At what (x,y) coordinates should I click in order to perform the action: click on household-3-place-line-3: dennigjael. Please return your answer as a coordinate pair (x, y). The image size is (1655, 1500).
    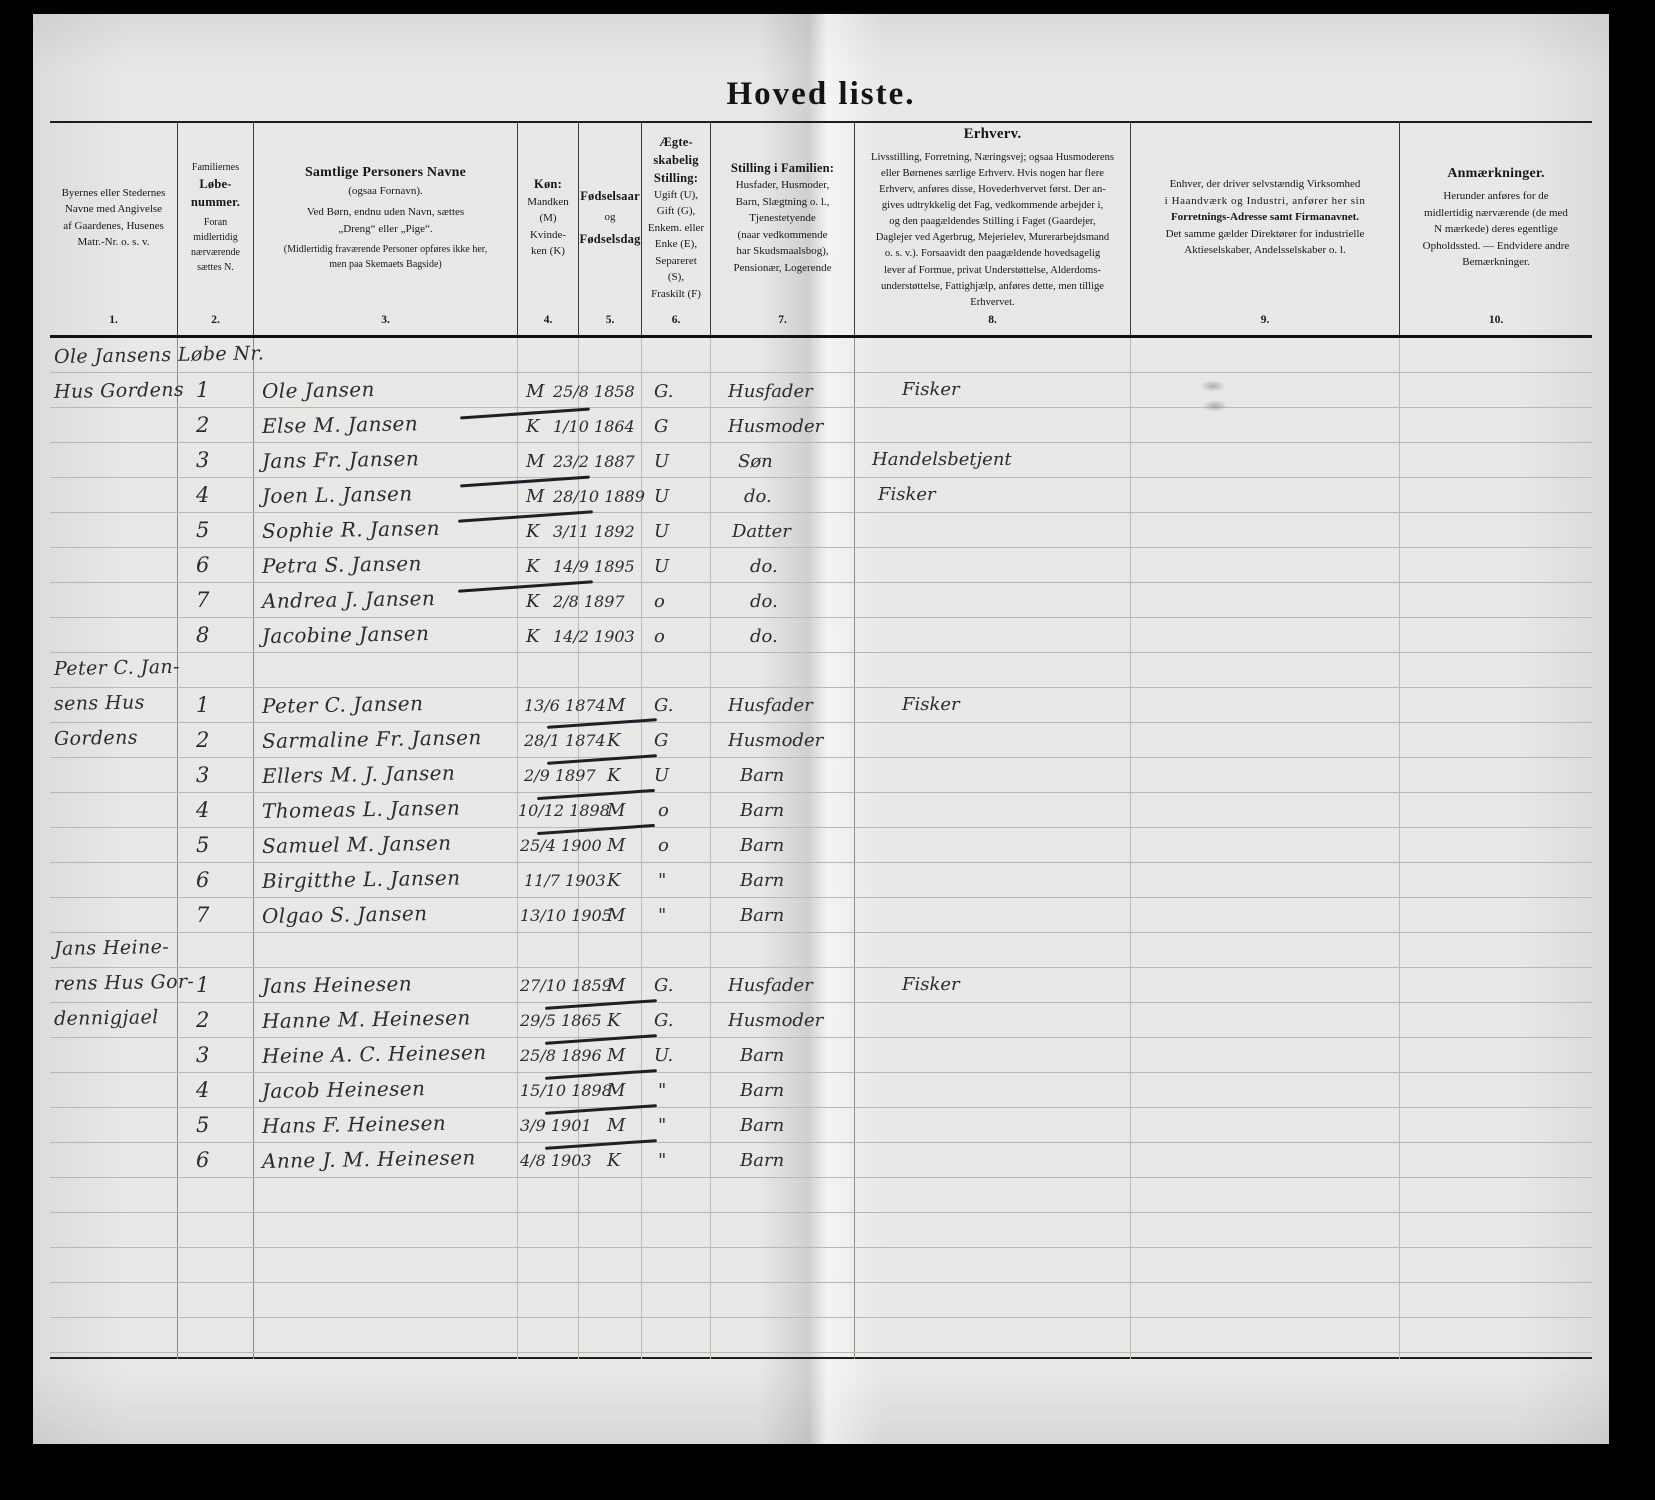
    Looking at the image, I should click on (106, 1018).